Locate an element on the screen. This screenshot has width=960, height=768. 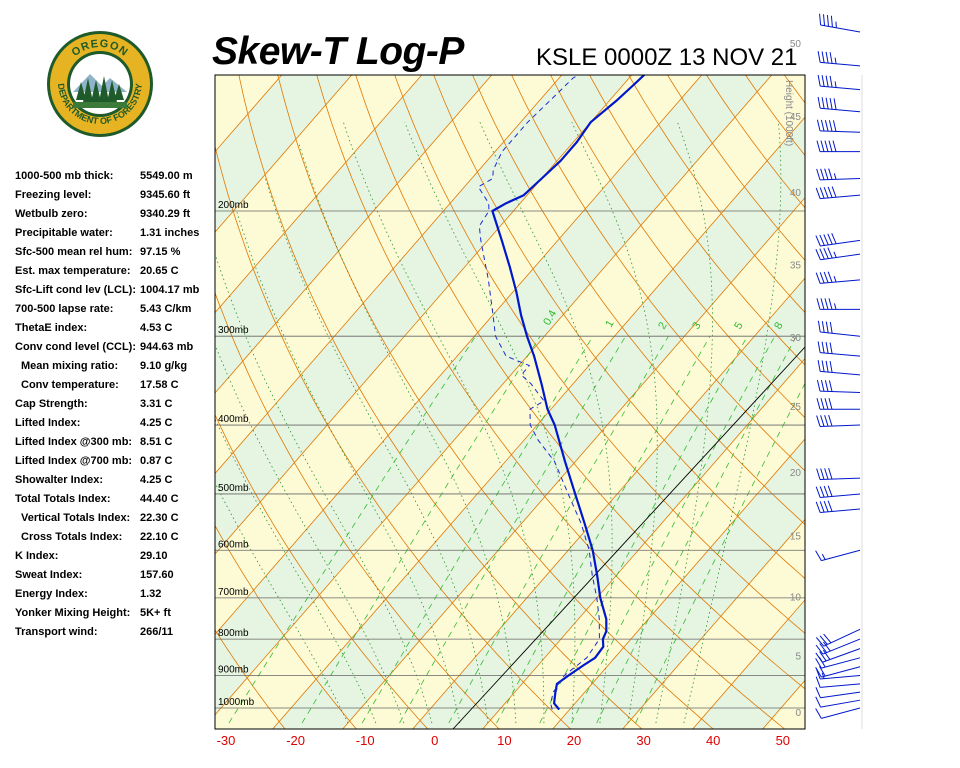
height-tick-label: 40 is located at coordinates (796, 193).